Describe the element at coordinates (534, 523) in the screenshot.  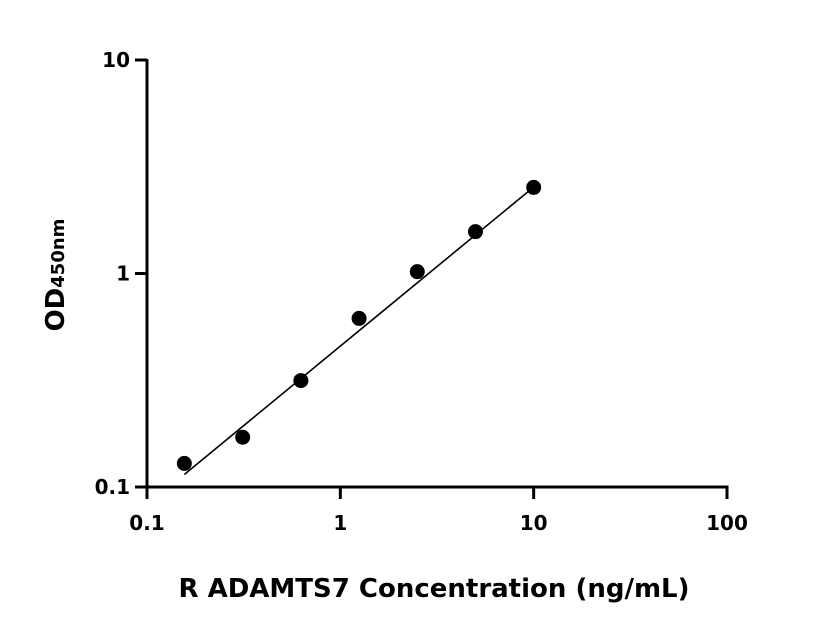
I see `x-tick-label: 10` at that location.